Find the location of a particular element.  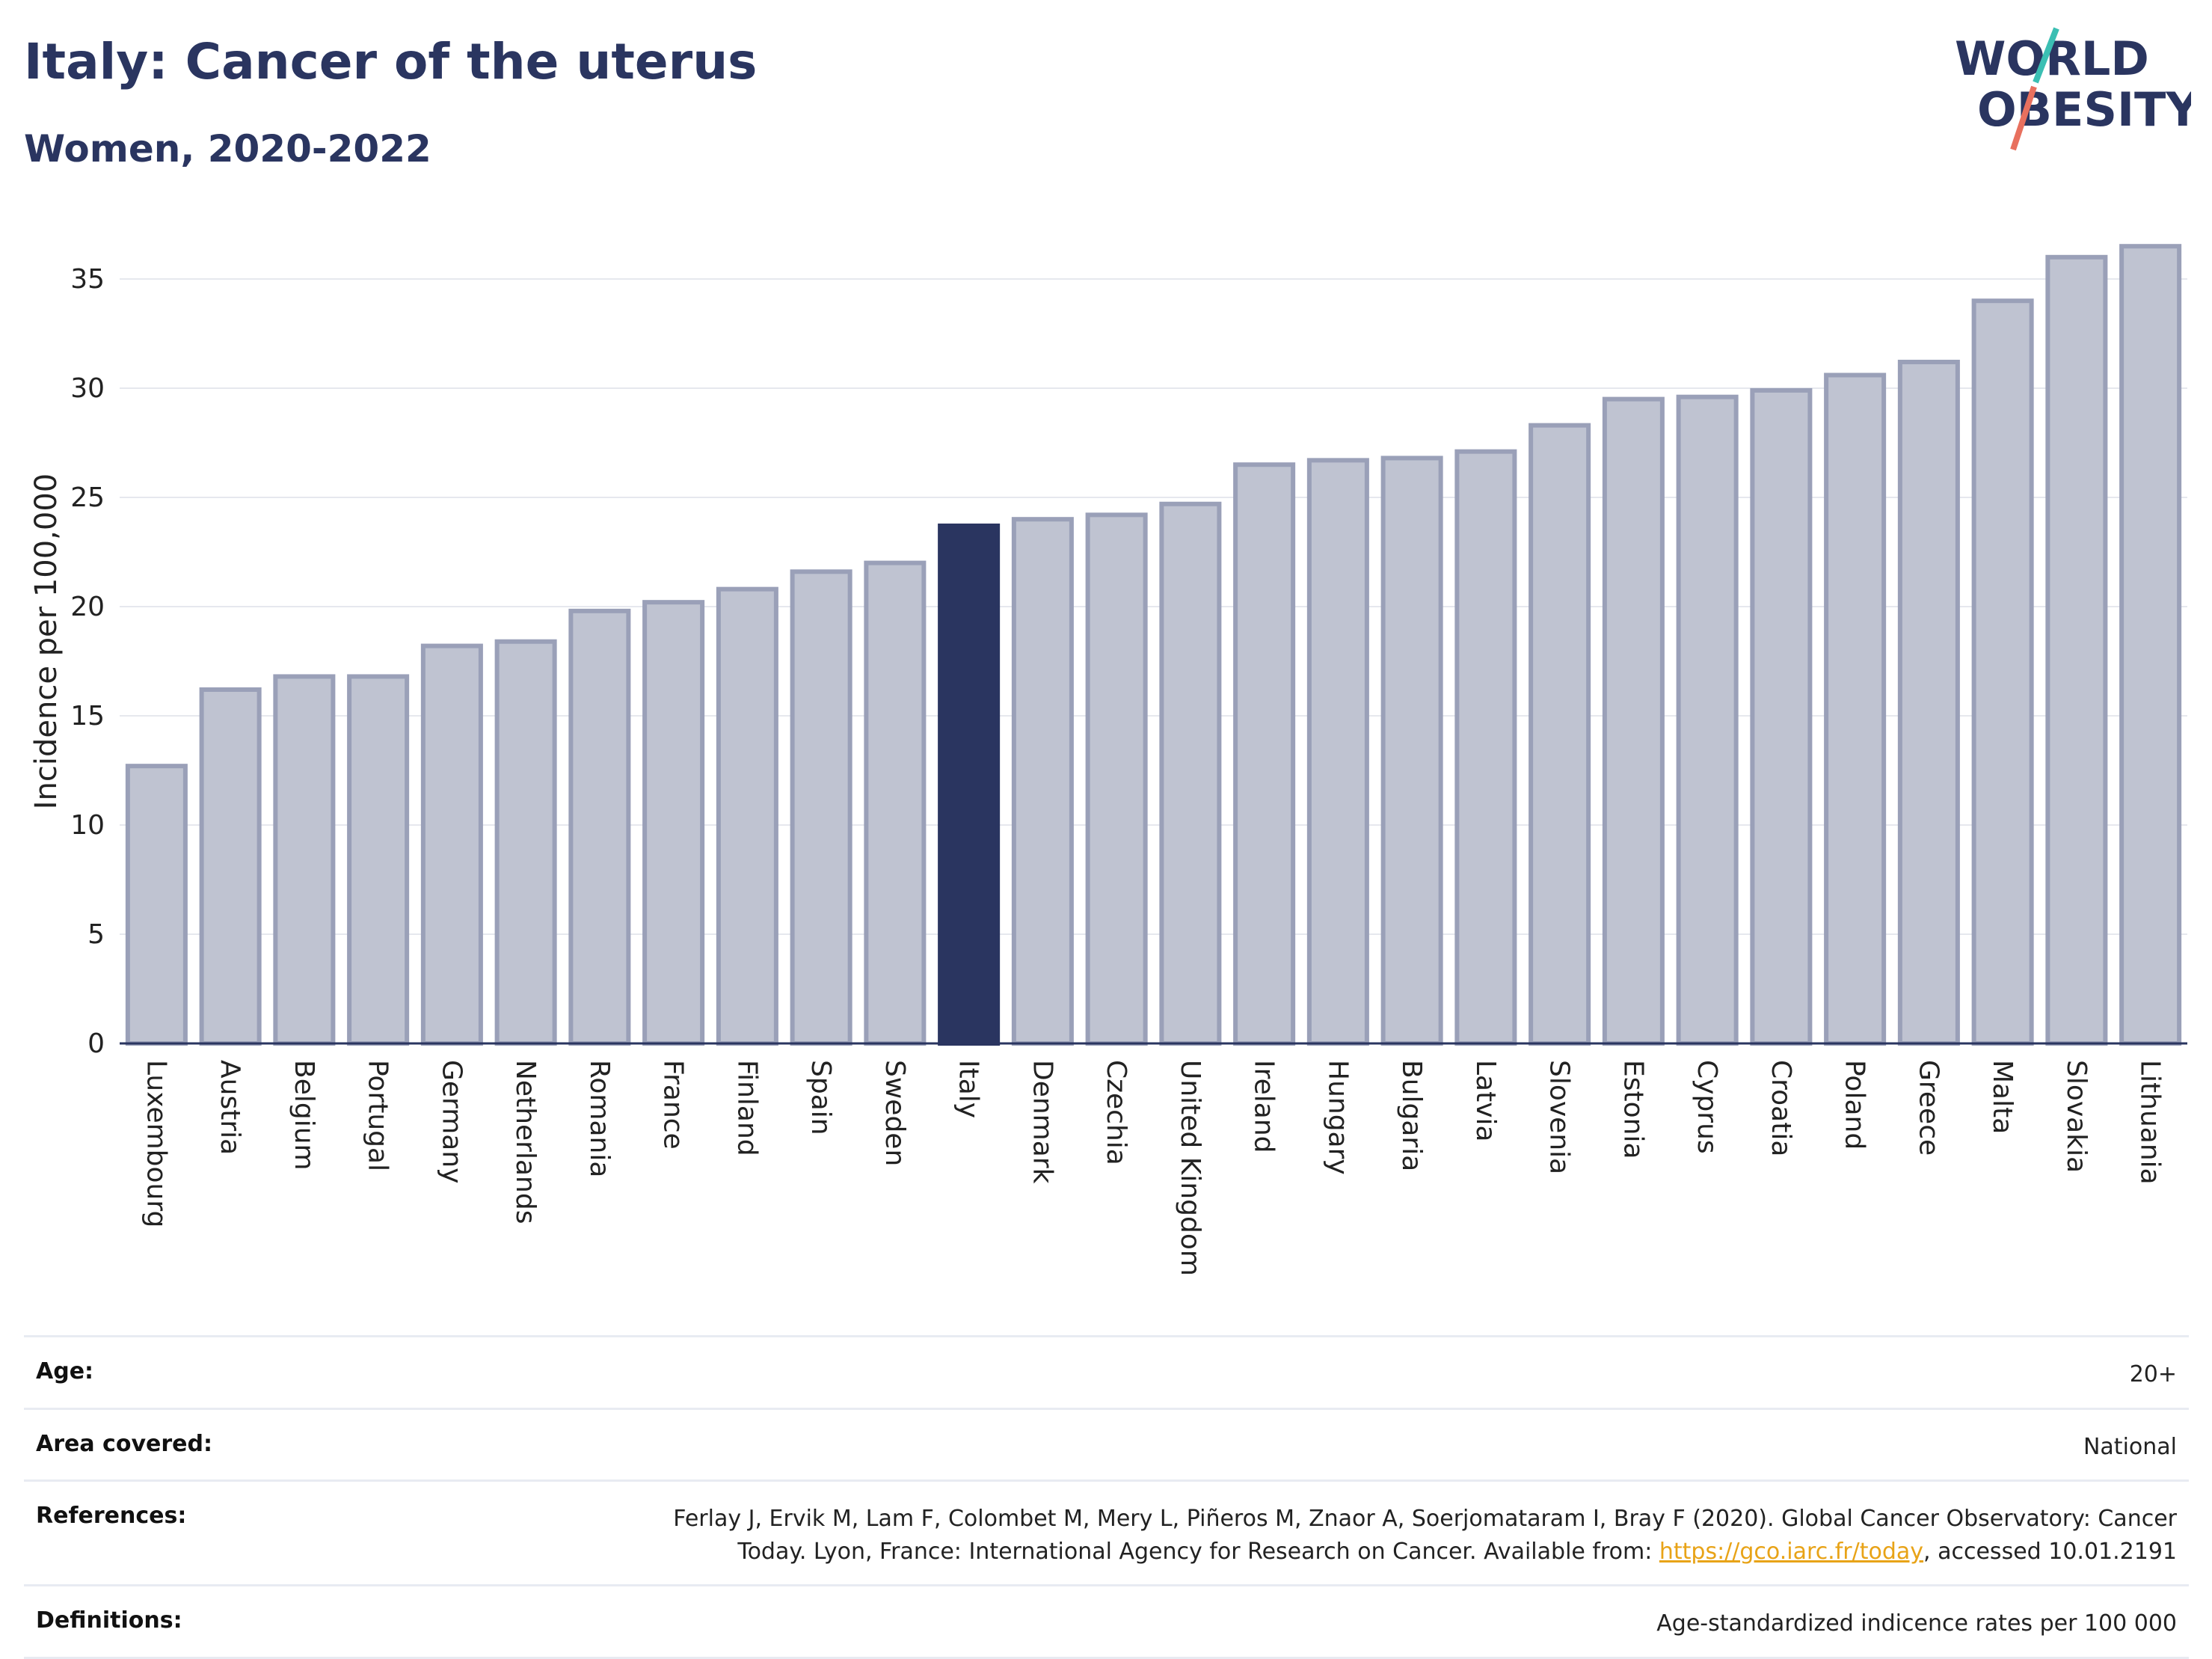

bar-portugal is located at coordinates (378, 860).